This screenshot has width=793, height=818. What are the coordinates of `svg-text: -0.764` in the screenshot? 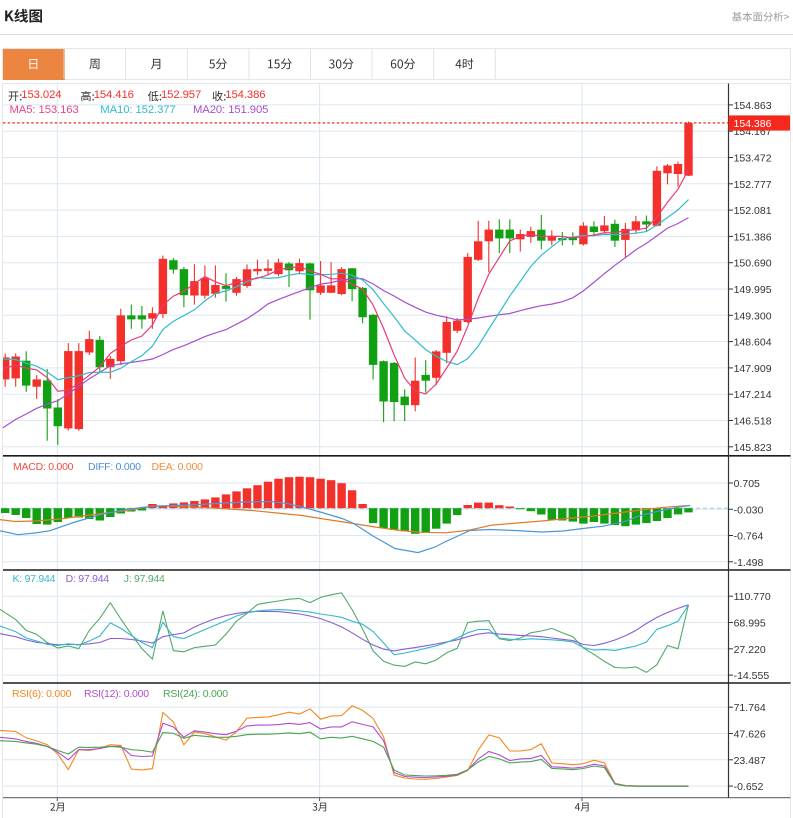 It's located at (749, 537).